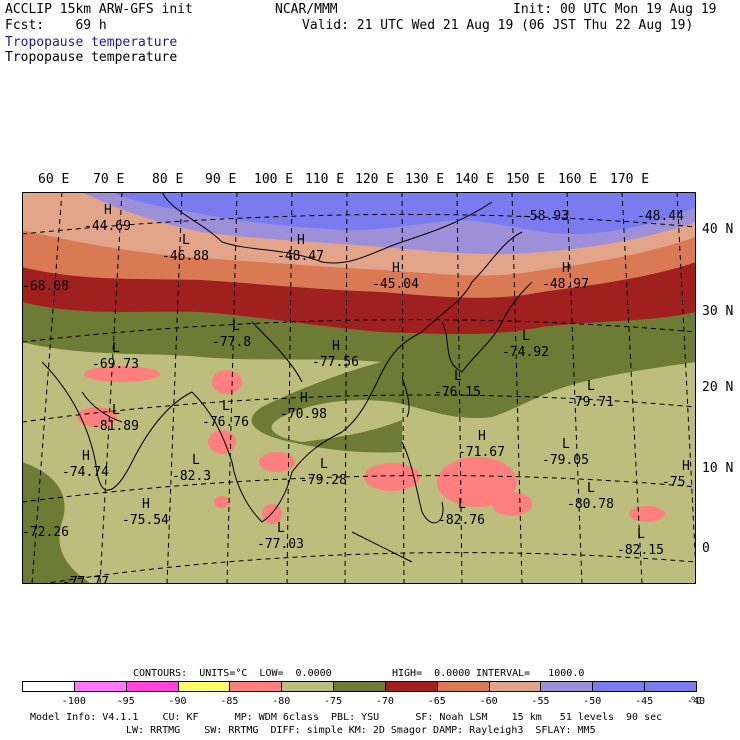 The height and width of the screenshot is (740, 740). Describe the element at coordinates (457, 392) in the screenshot. I see `extremum-value: -76.15` at that location.